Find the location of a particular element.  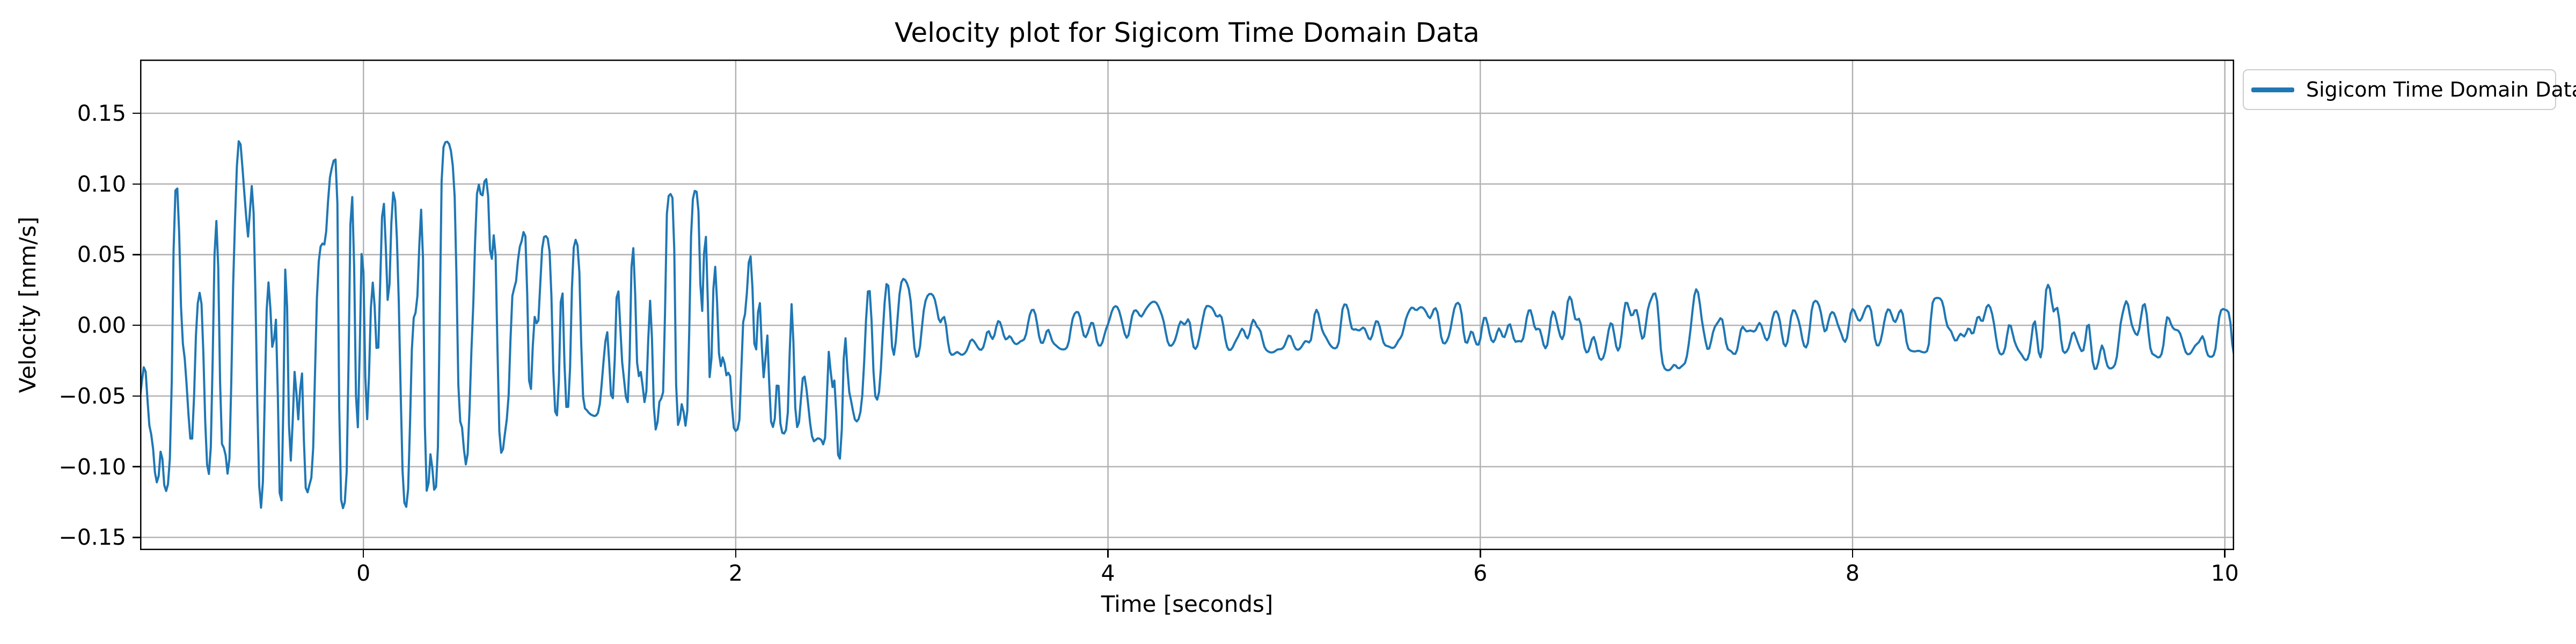

x-tick-label: 4 is located at coordinates (1108, 573).